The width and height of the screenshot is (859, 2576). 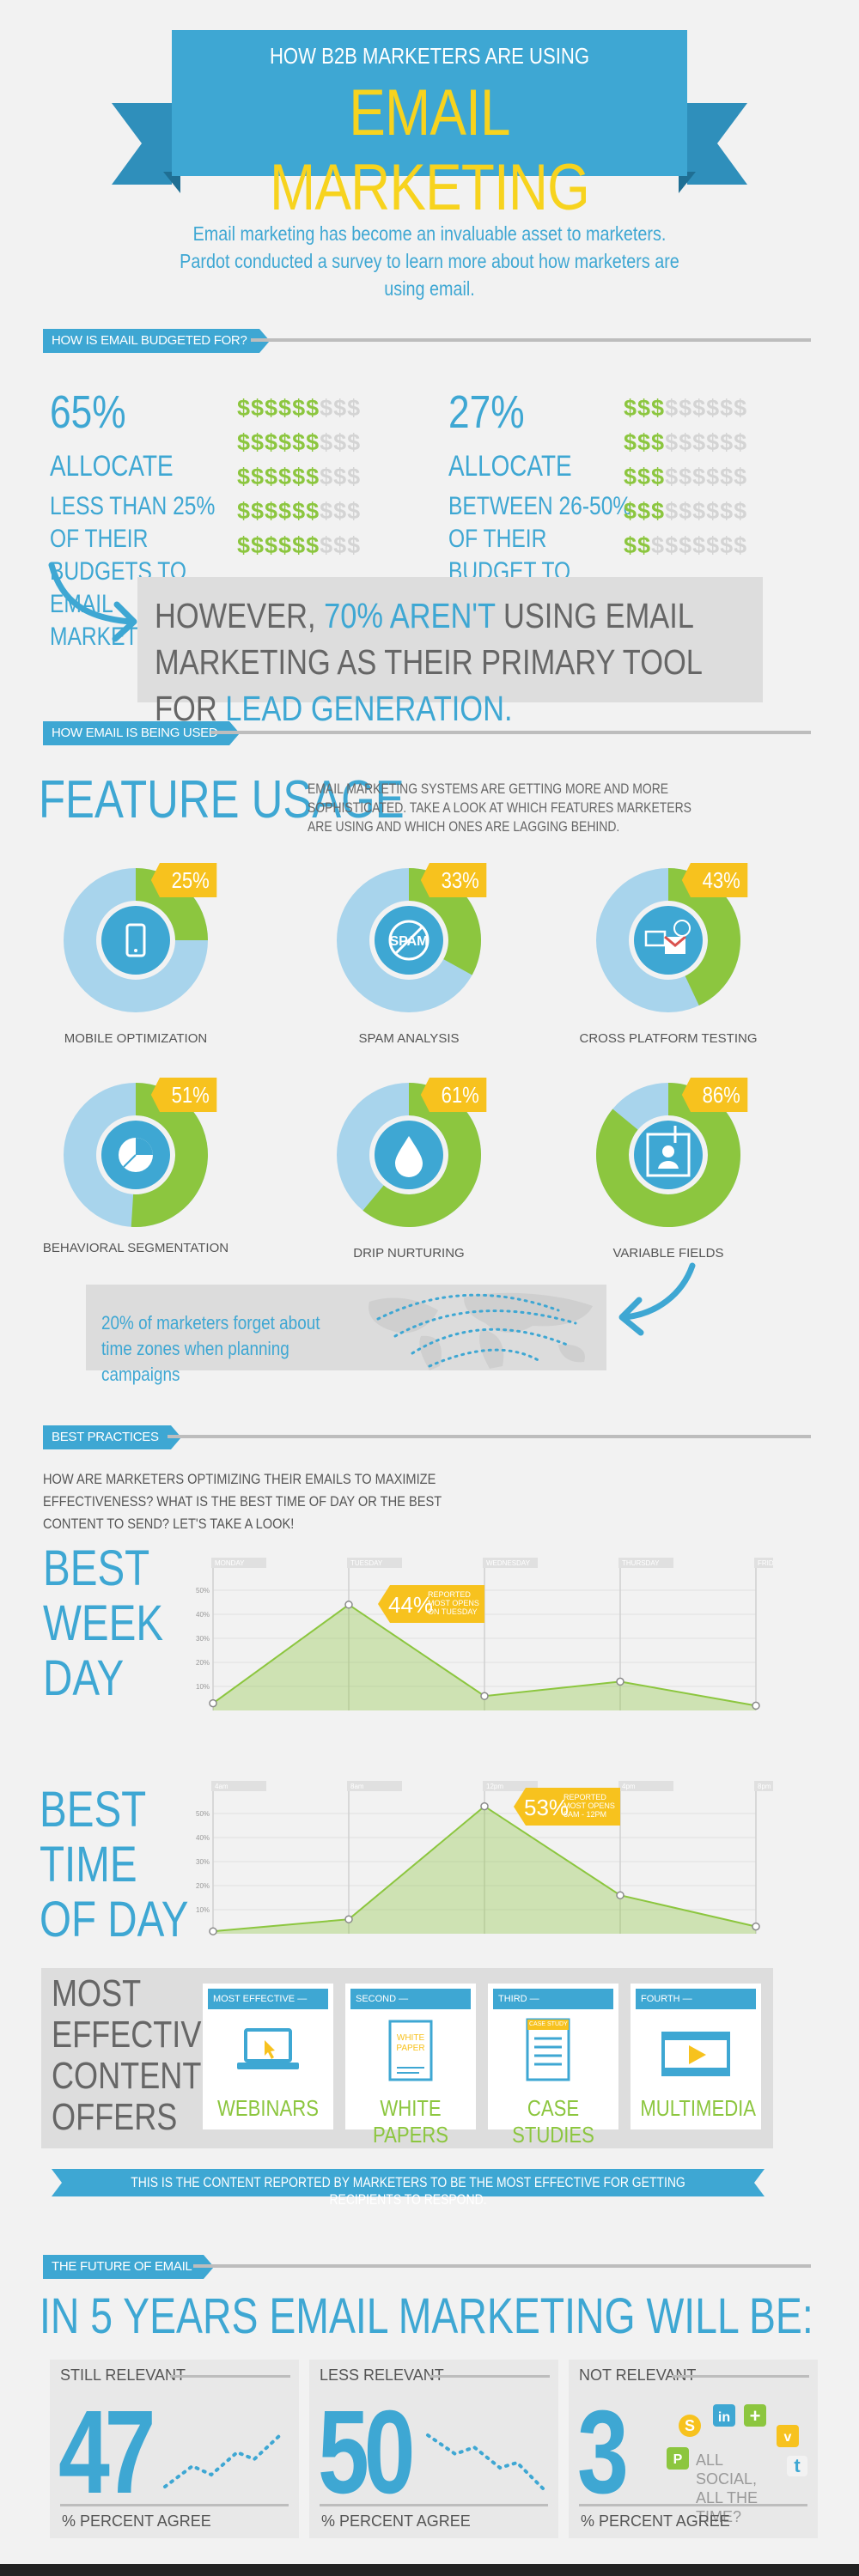 I want to click on banner-ribbon, so click(x=430, y=112).